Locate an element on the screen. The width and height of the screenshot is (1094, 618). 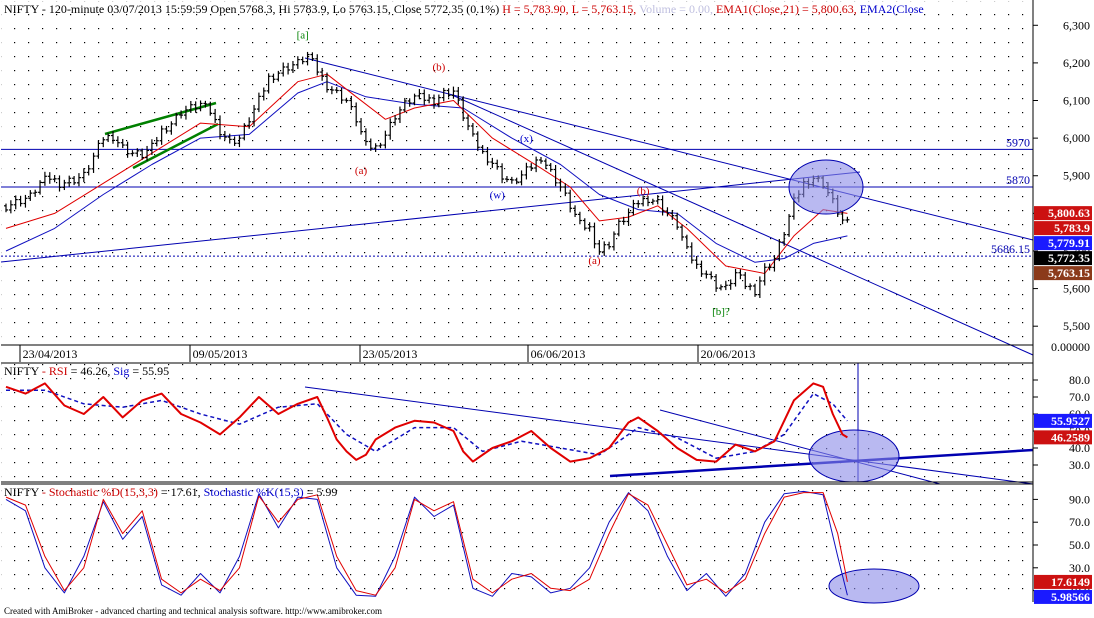
highlight-ellipse-rsi is located at coordinates (854, 456).